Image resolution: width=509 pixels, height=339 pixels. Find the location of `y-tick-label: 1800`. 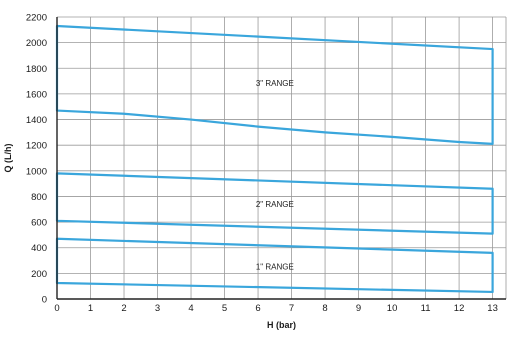

y-tick-label: 1800 is located at coordinates (36, 69).